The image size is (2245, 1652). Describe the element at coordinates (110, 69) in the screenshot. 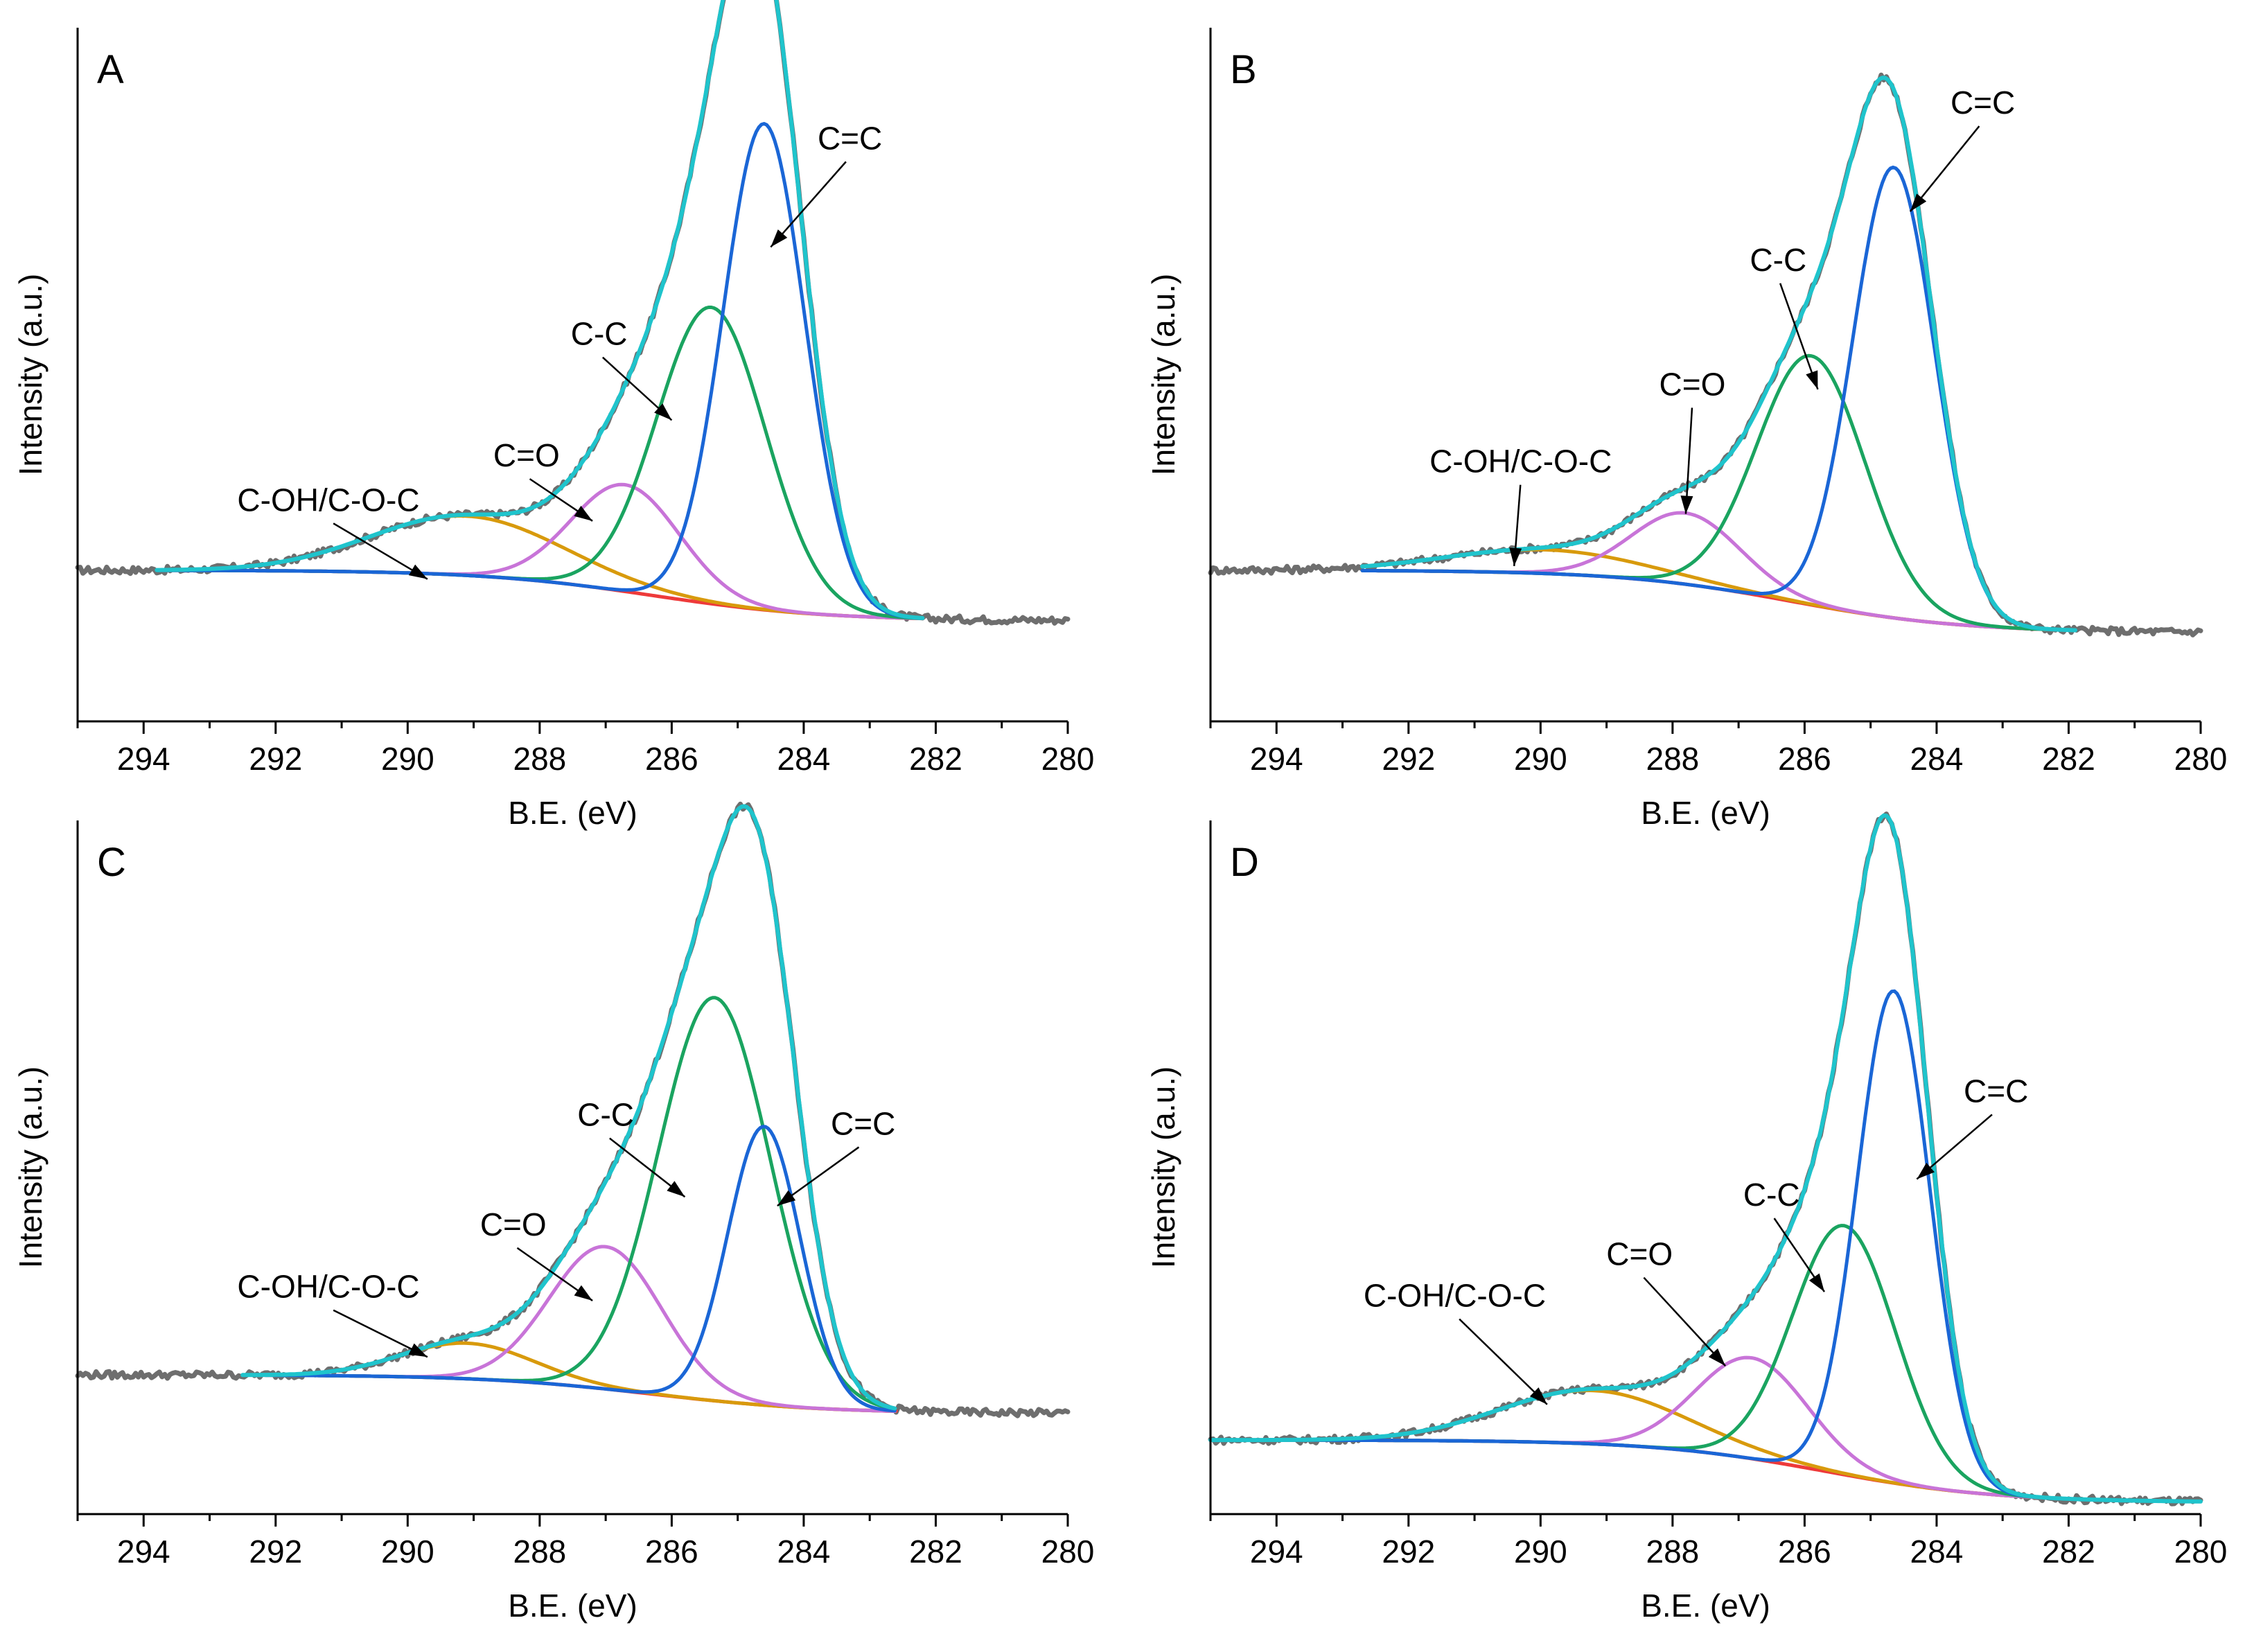

I see `panel-letter: A` at that location.